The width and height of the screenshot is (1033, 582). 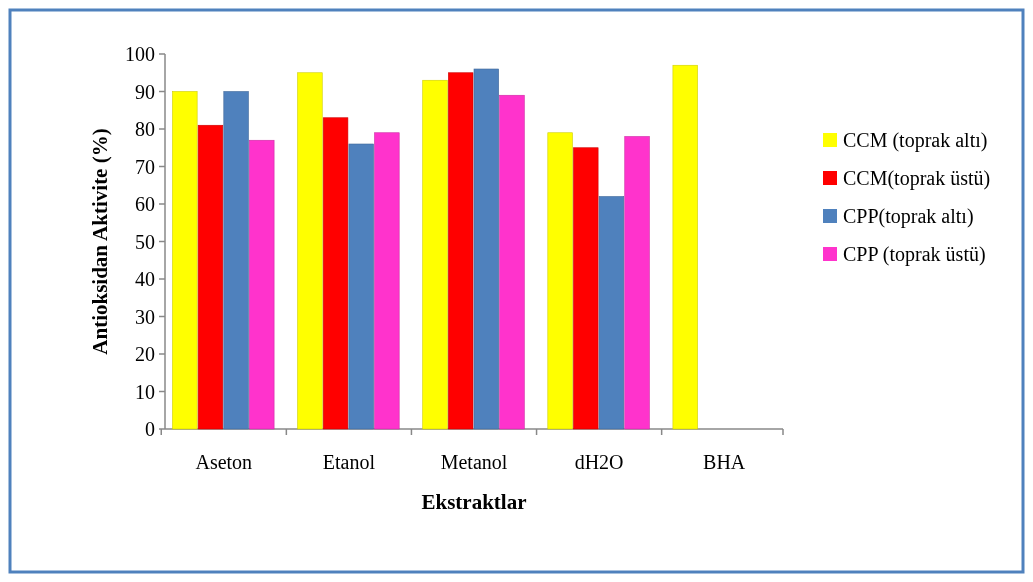 I want to click on y-tick-label: 40, so click(x=145, y=279).